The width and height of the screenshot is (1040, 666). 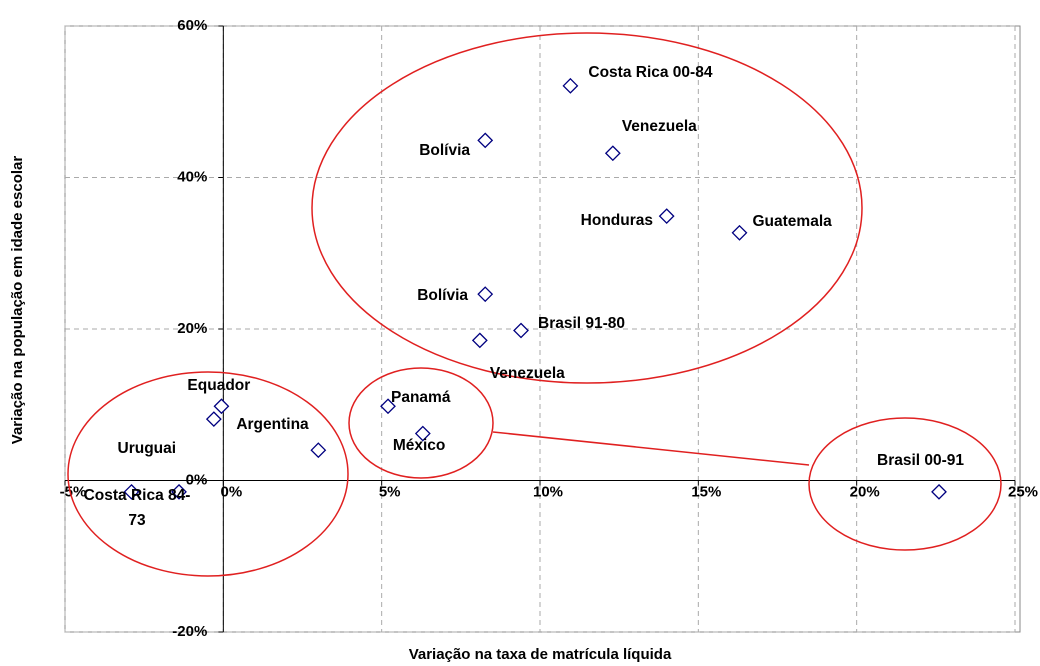 I want to click on point-label: Brasil 91-80, so click(x=582, y=323).